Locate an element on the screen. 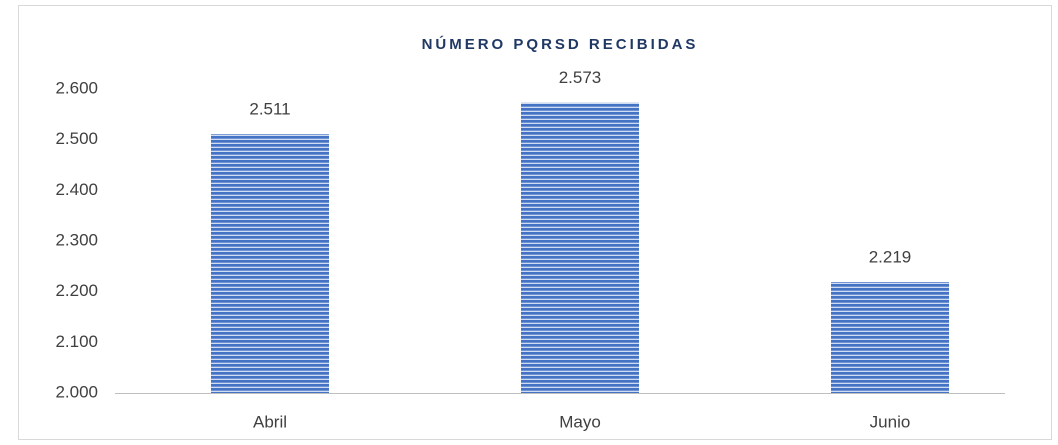  y-tick-label: 2.500 is located at coordinates (76, 138).